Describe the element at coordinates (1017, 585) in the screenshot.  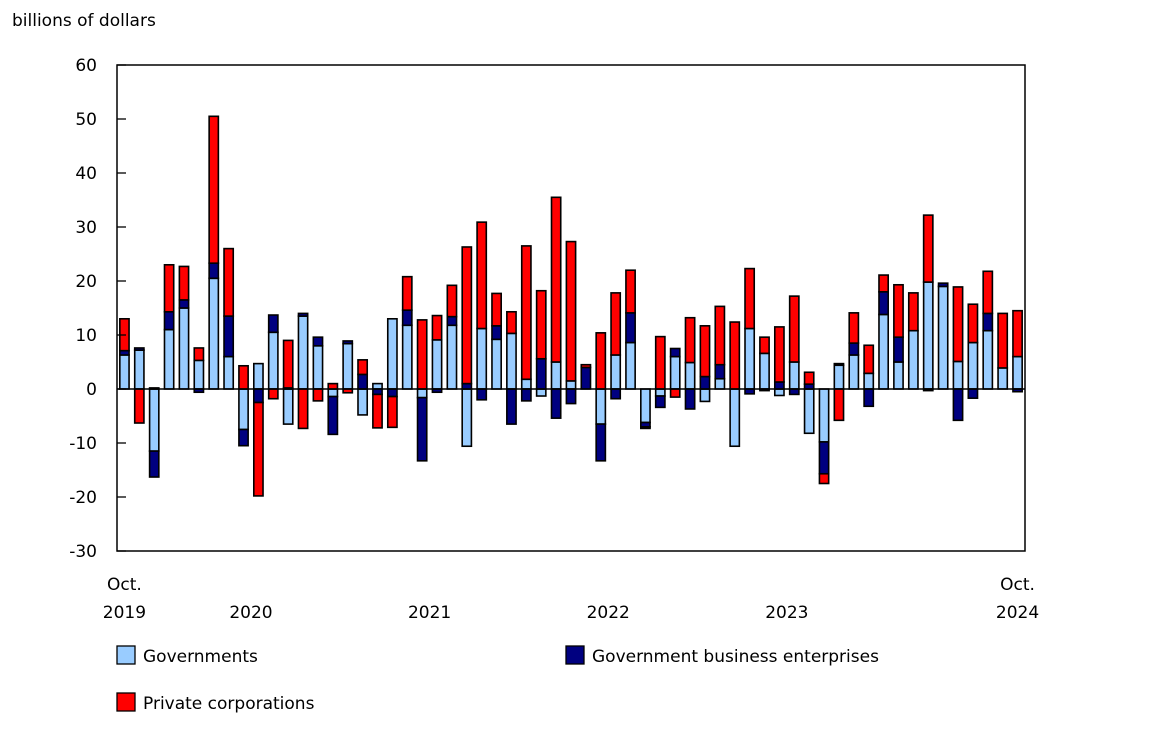
I see `x-tick-label: Oct.` at that location.